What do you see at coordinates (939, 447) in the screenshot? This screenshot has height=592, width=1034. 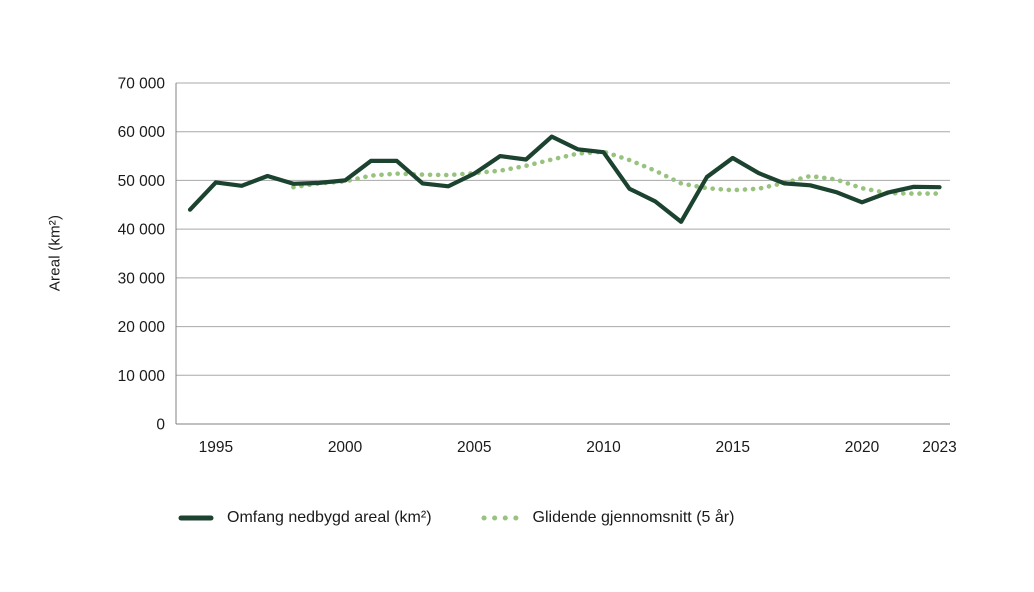 I see `x-tick-label-2023: 2023` at bounding box center [939, 447].